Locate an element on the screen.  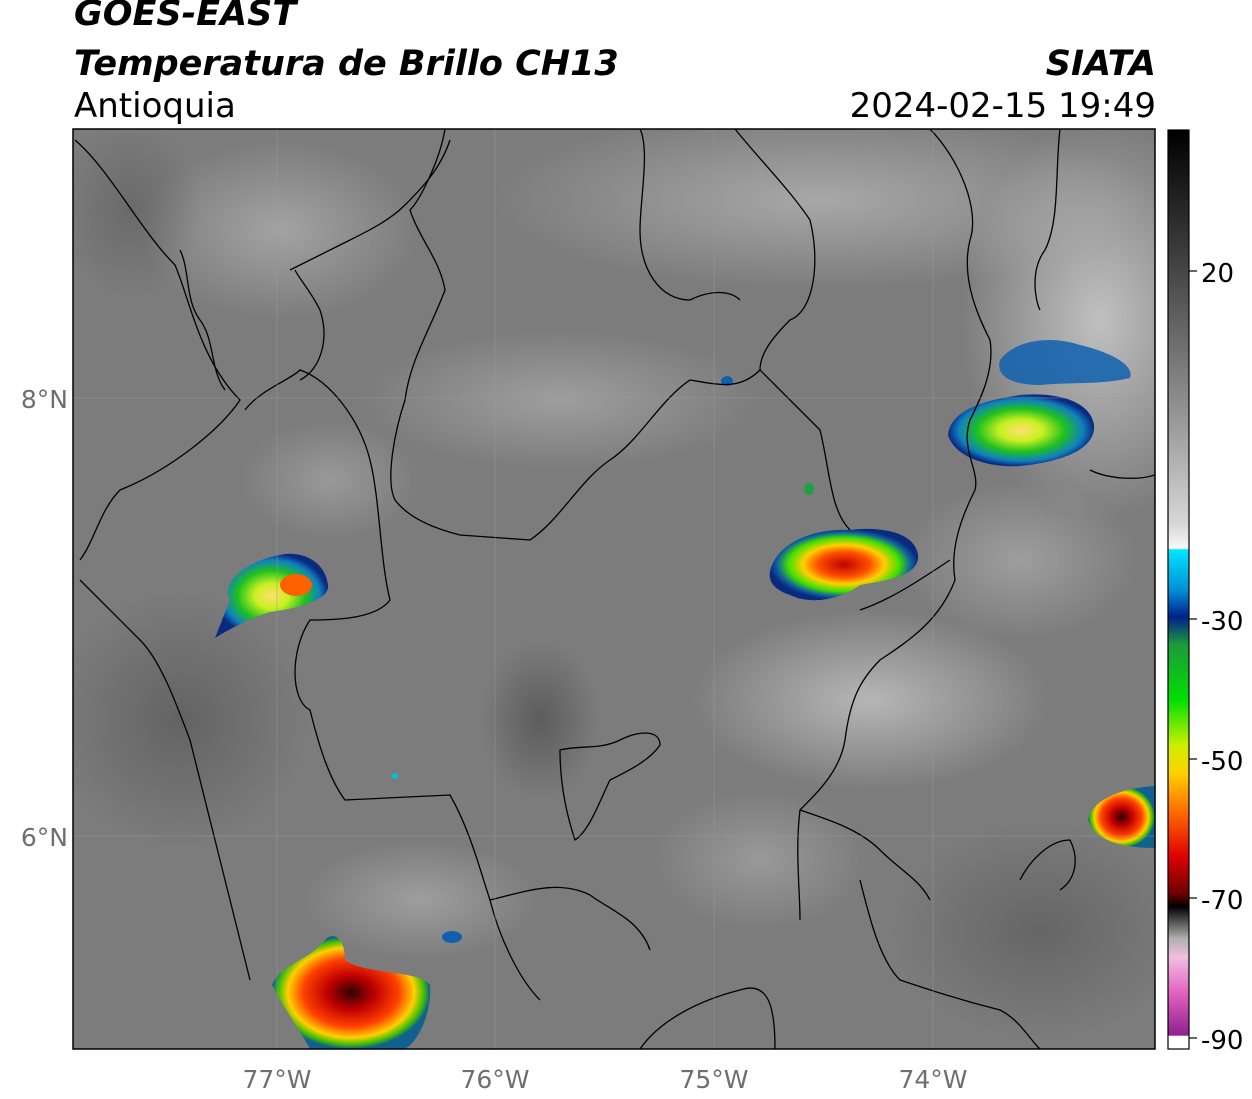
lon-label-75w: 75°W is located at coordinates (713, 1079).